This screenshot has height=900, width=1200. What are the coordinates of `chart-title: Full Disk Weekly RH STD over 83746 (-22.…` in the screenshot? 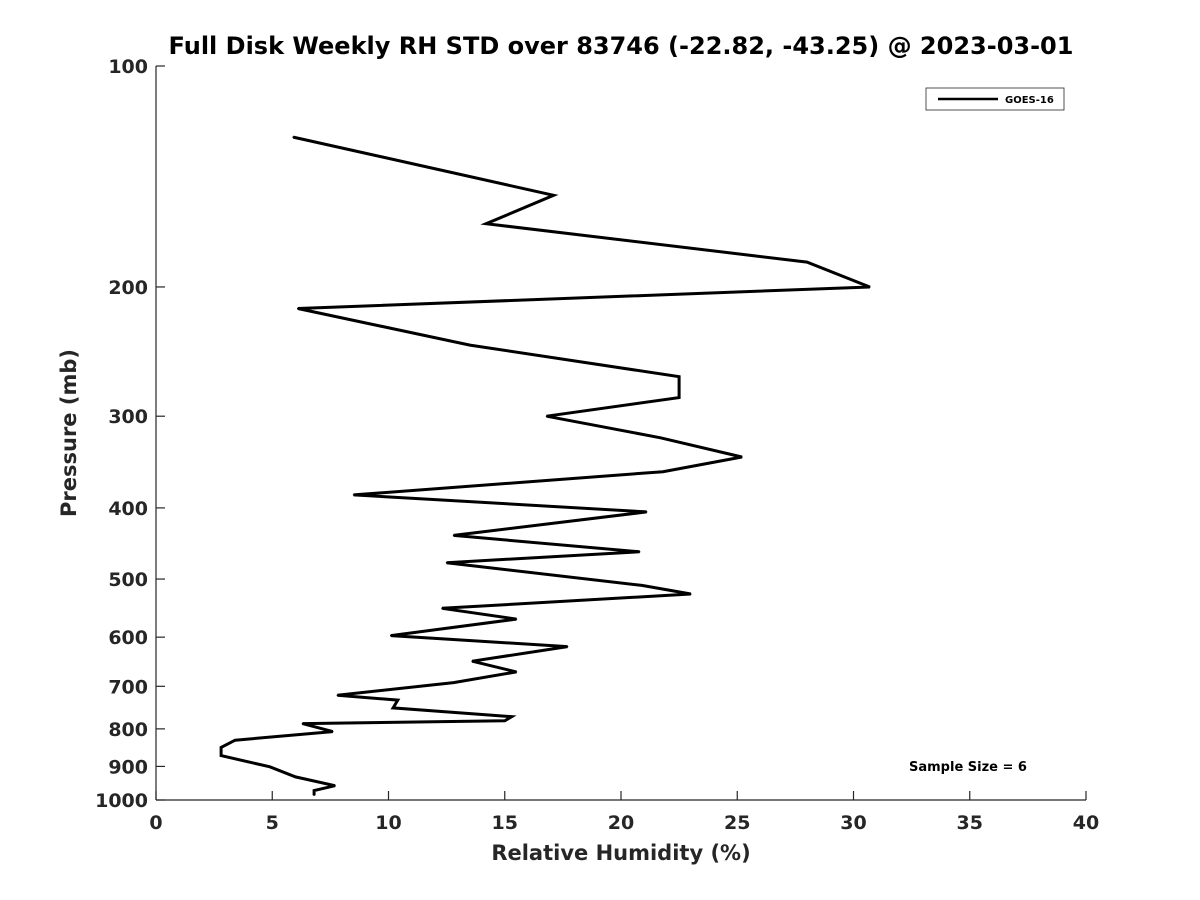 It's located at (621, 46).